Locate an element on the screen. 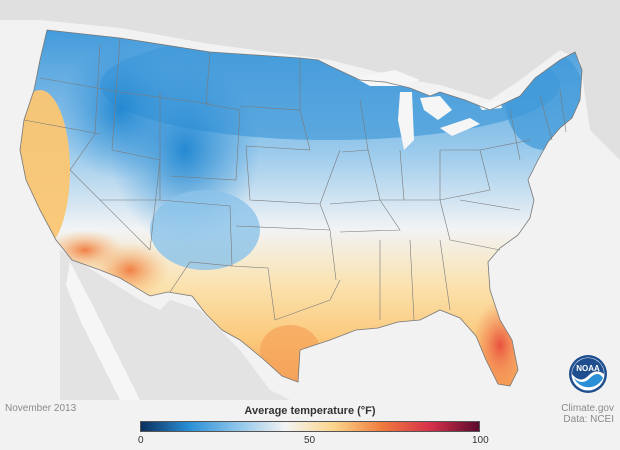 The width and height of the screenshot is (620, 450). lake-michigan is located at coordinates (406, 121).